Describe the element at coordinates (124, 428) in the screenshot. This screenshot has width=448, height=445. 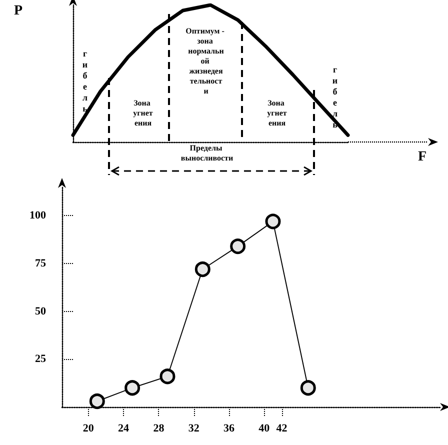
I see `x-tick-label: 24` at that location.